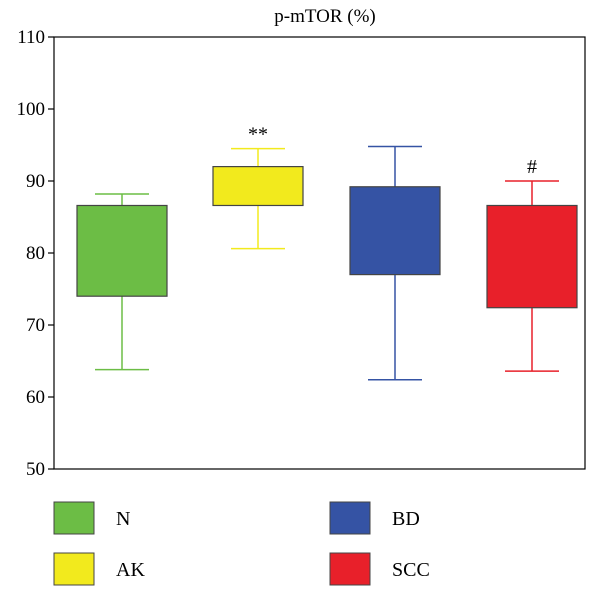  What do you see at coordinates (374, 518) in the screenshot?
I see `legend-item-bd: BD` at bounding box center [374, 518].